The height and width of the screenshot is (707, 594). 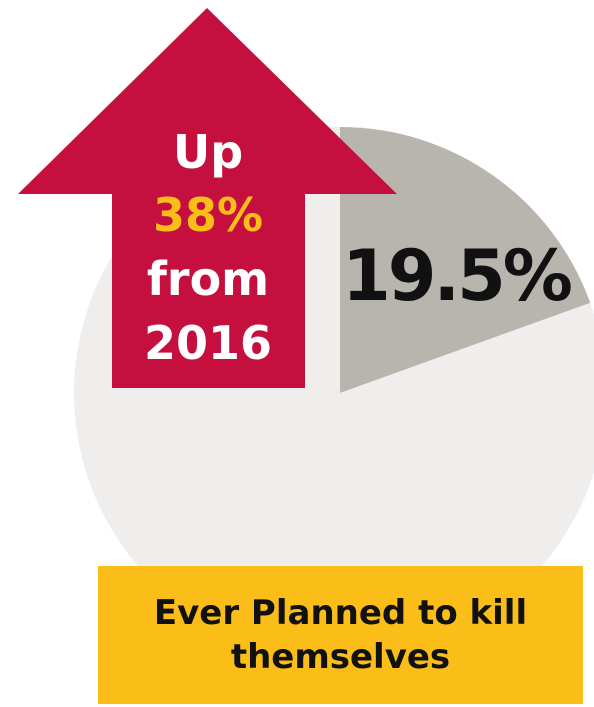 I want to click on arrow-line-percent: 38%, so click(x=208, y=215).